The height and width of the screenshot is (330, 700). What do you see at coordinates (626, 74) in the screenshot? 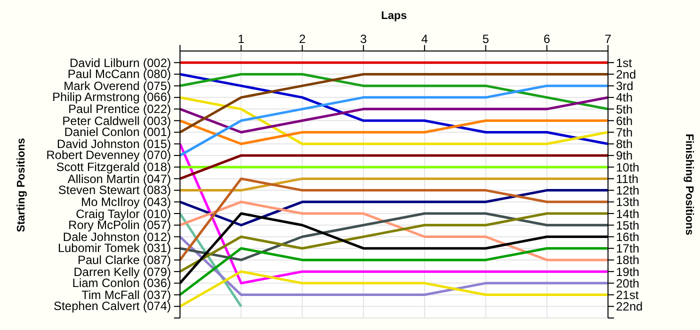
I see `y2-tick-label: 2nd` at bounding box center [626, 74].